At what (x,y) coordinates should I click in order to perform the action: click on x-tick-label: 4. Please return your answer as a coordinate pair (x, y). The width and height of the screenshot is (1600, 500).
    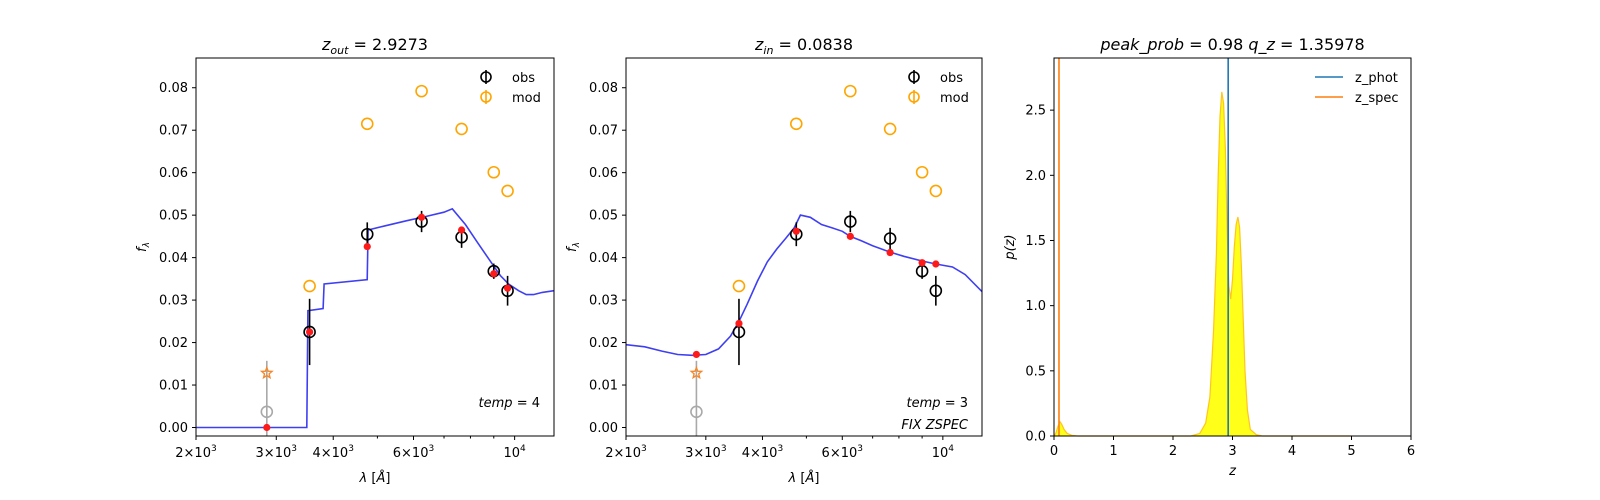
    Looking at the image, I should click on (1292, 451).